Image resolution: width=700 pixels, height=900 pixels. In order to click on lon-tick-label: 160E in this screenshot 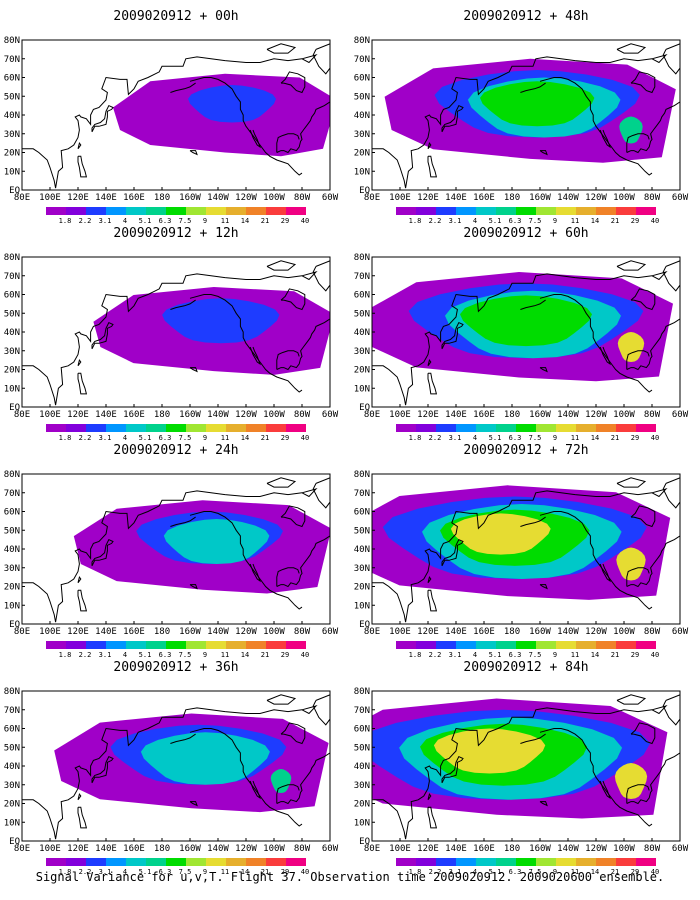, I will do `click(484, 198)`.